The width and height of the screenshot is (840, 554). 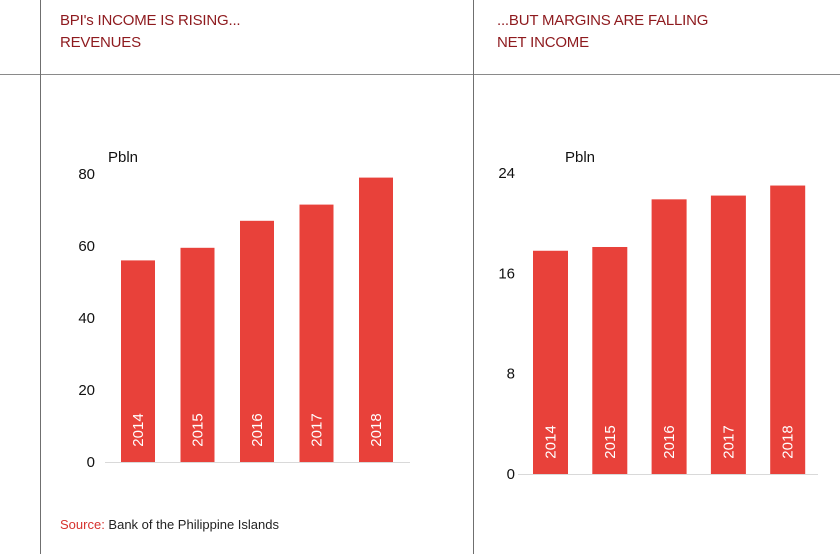 What do you see at coordinates (86, 318) in the screenshot?
I see `y-tick-label: 40` at bounding box center [86, 318].